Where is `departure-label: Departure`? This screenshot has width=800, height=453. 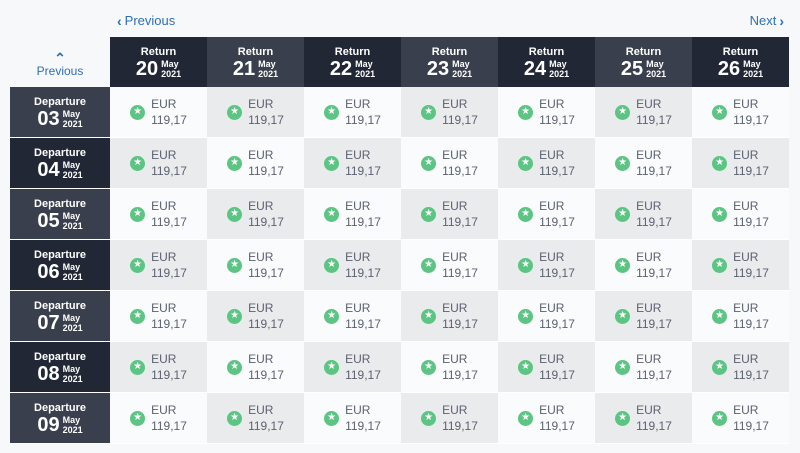
departure-label: Departure is located at coordinates (60, 203).